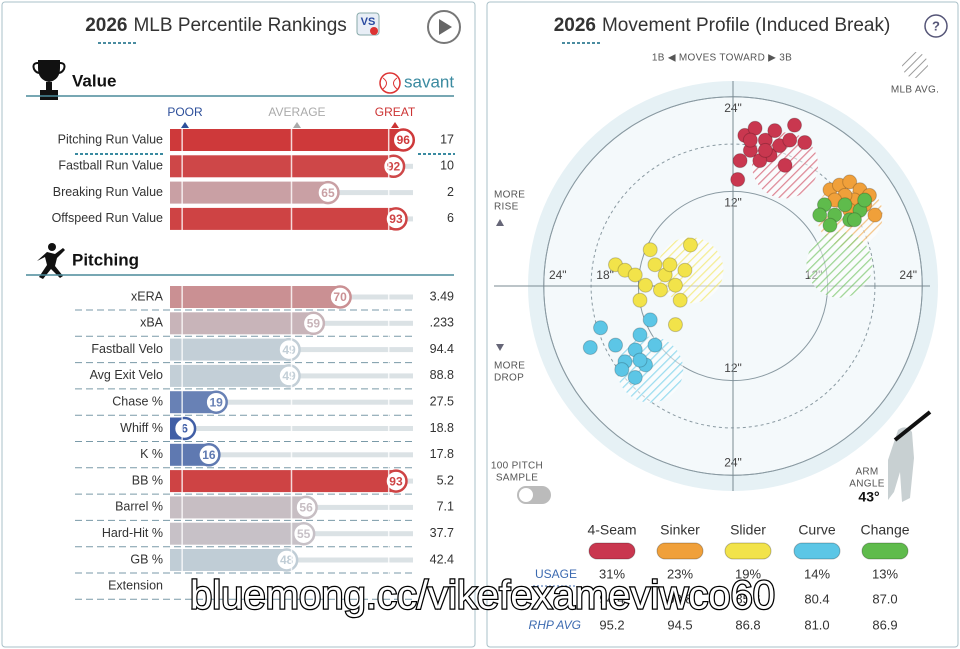 This screenshot has height=649, width=960. Describe the element at coordinates (526, 495) in the screenshot. I see `toggle-knob` at that location.